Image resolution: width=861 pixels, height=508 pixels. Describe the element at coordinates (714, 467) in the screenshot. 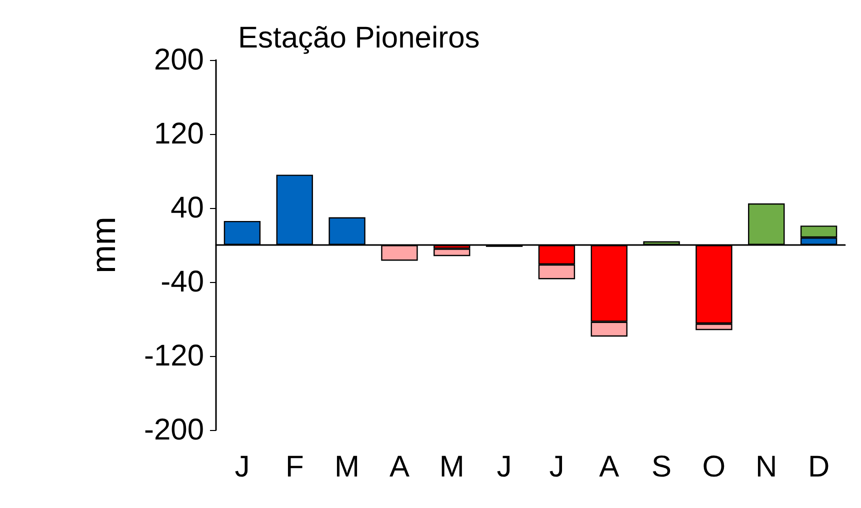

I see `x-tick-label: O` at that location.